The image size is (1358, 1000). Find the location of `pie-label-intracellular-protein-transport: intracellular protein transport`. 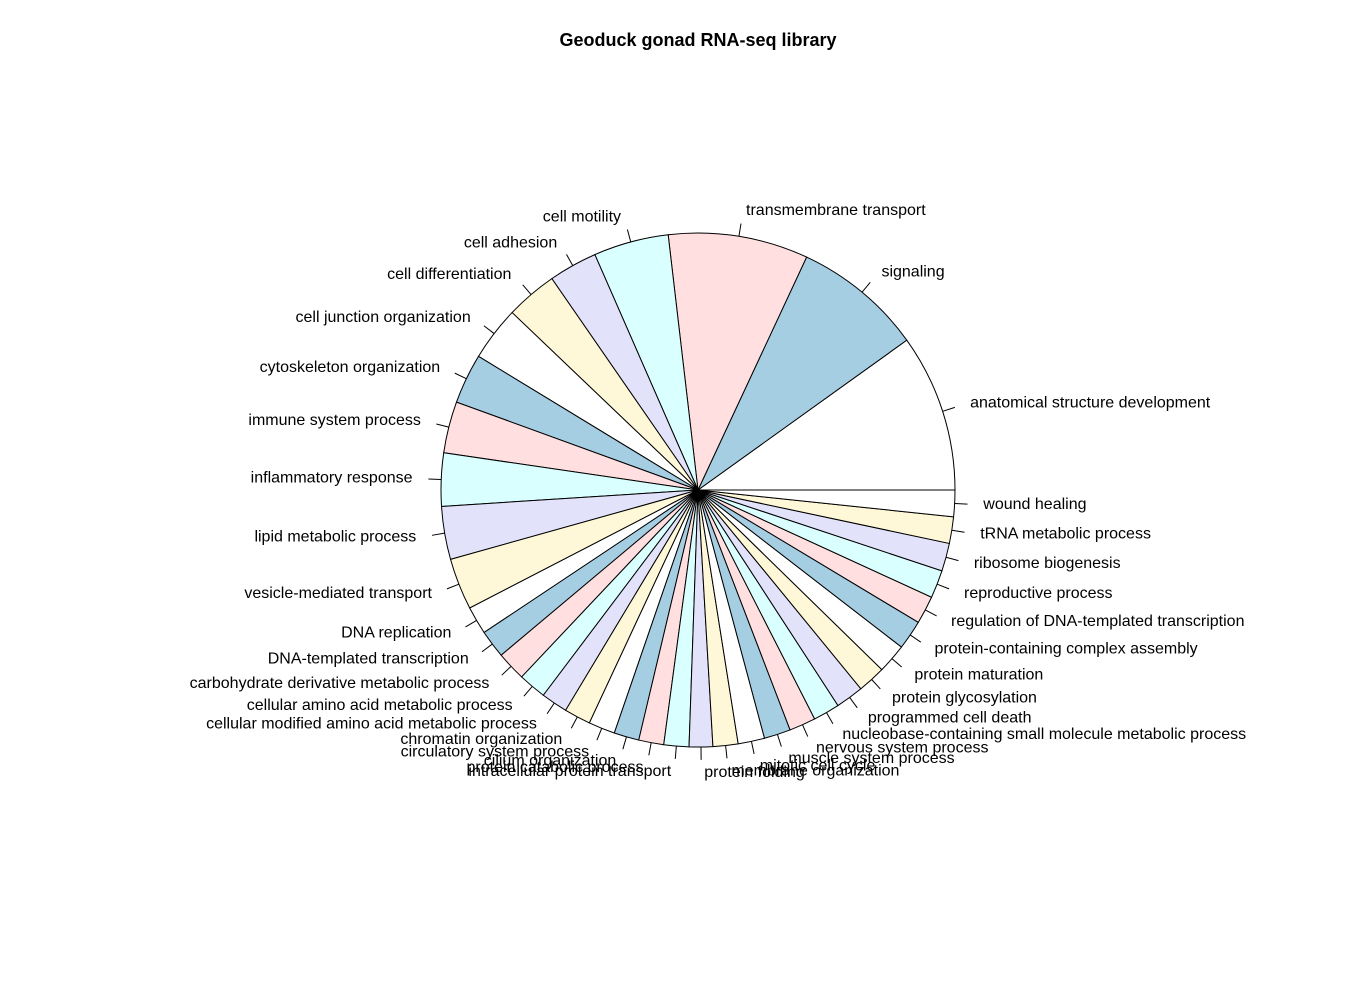

pie-label-intracellular-protein-transport: intracellular protein transport is located at coordinates (569, 771).